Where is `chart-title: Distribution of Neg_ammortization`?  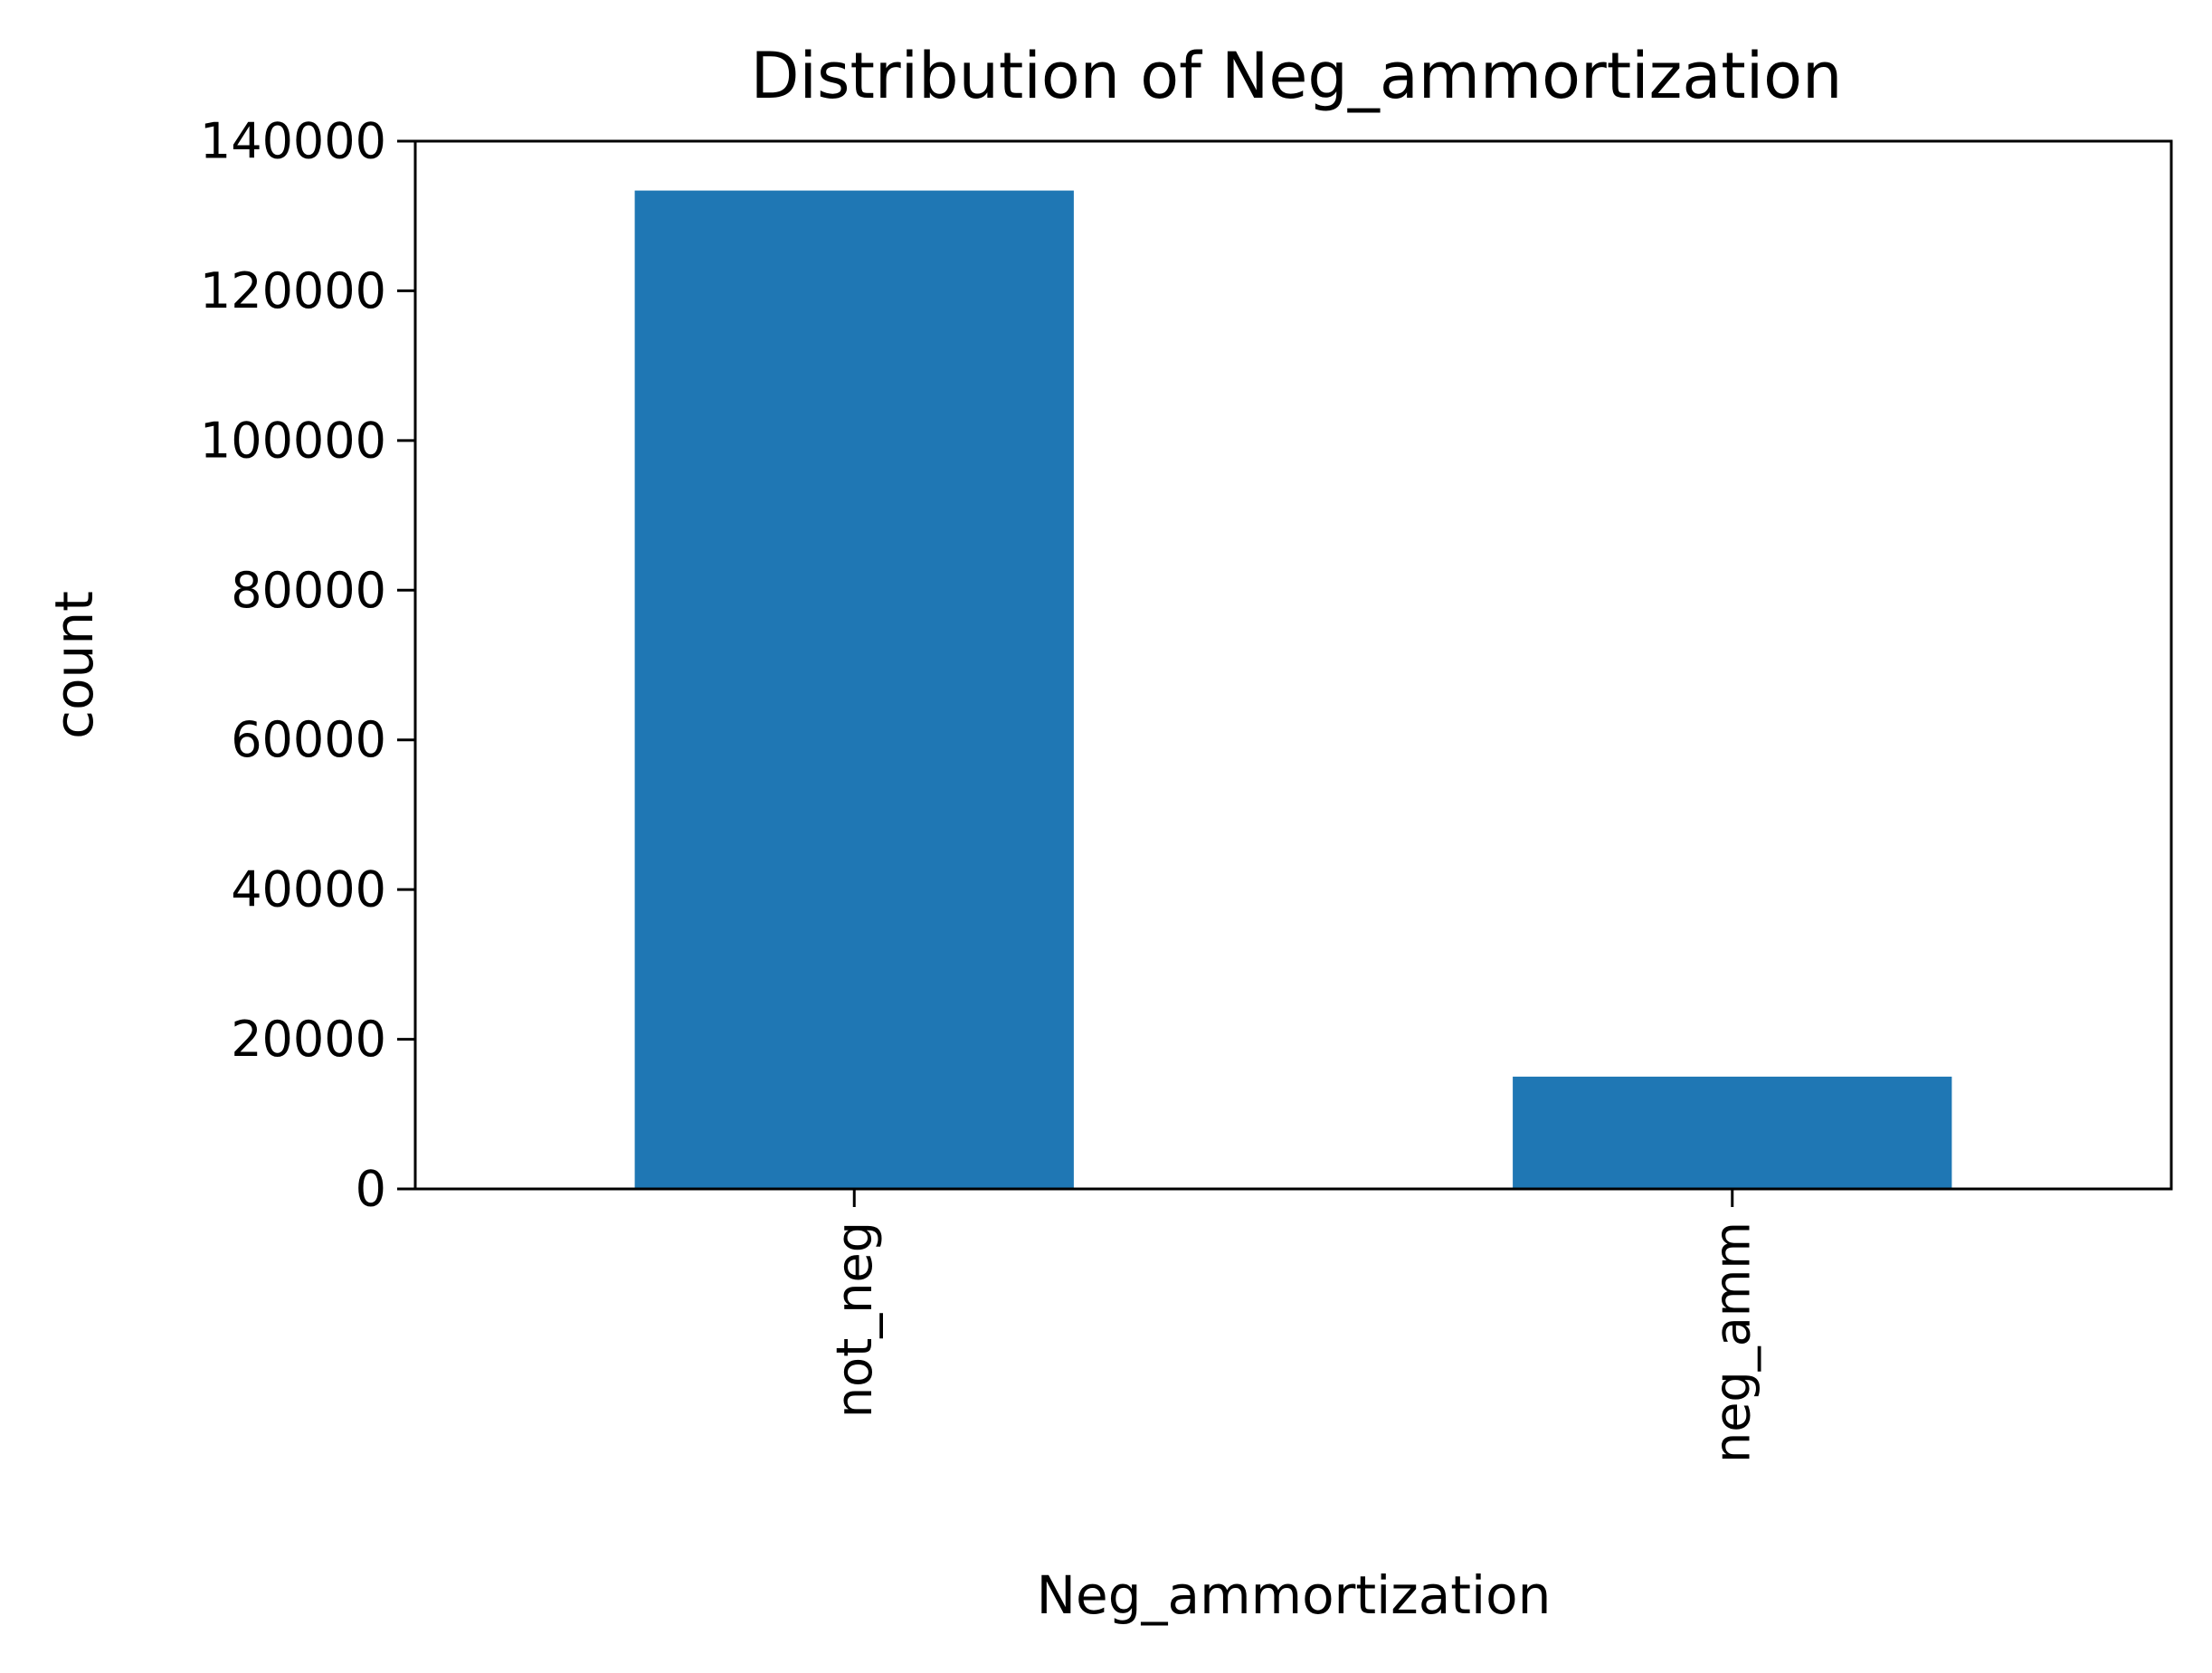
chart-title: Distribution of Neg_ammortization is located at coordinates (1297, 76).